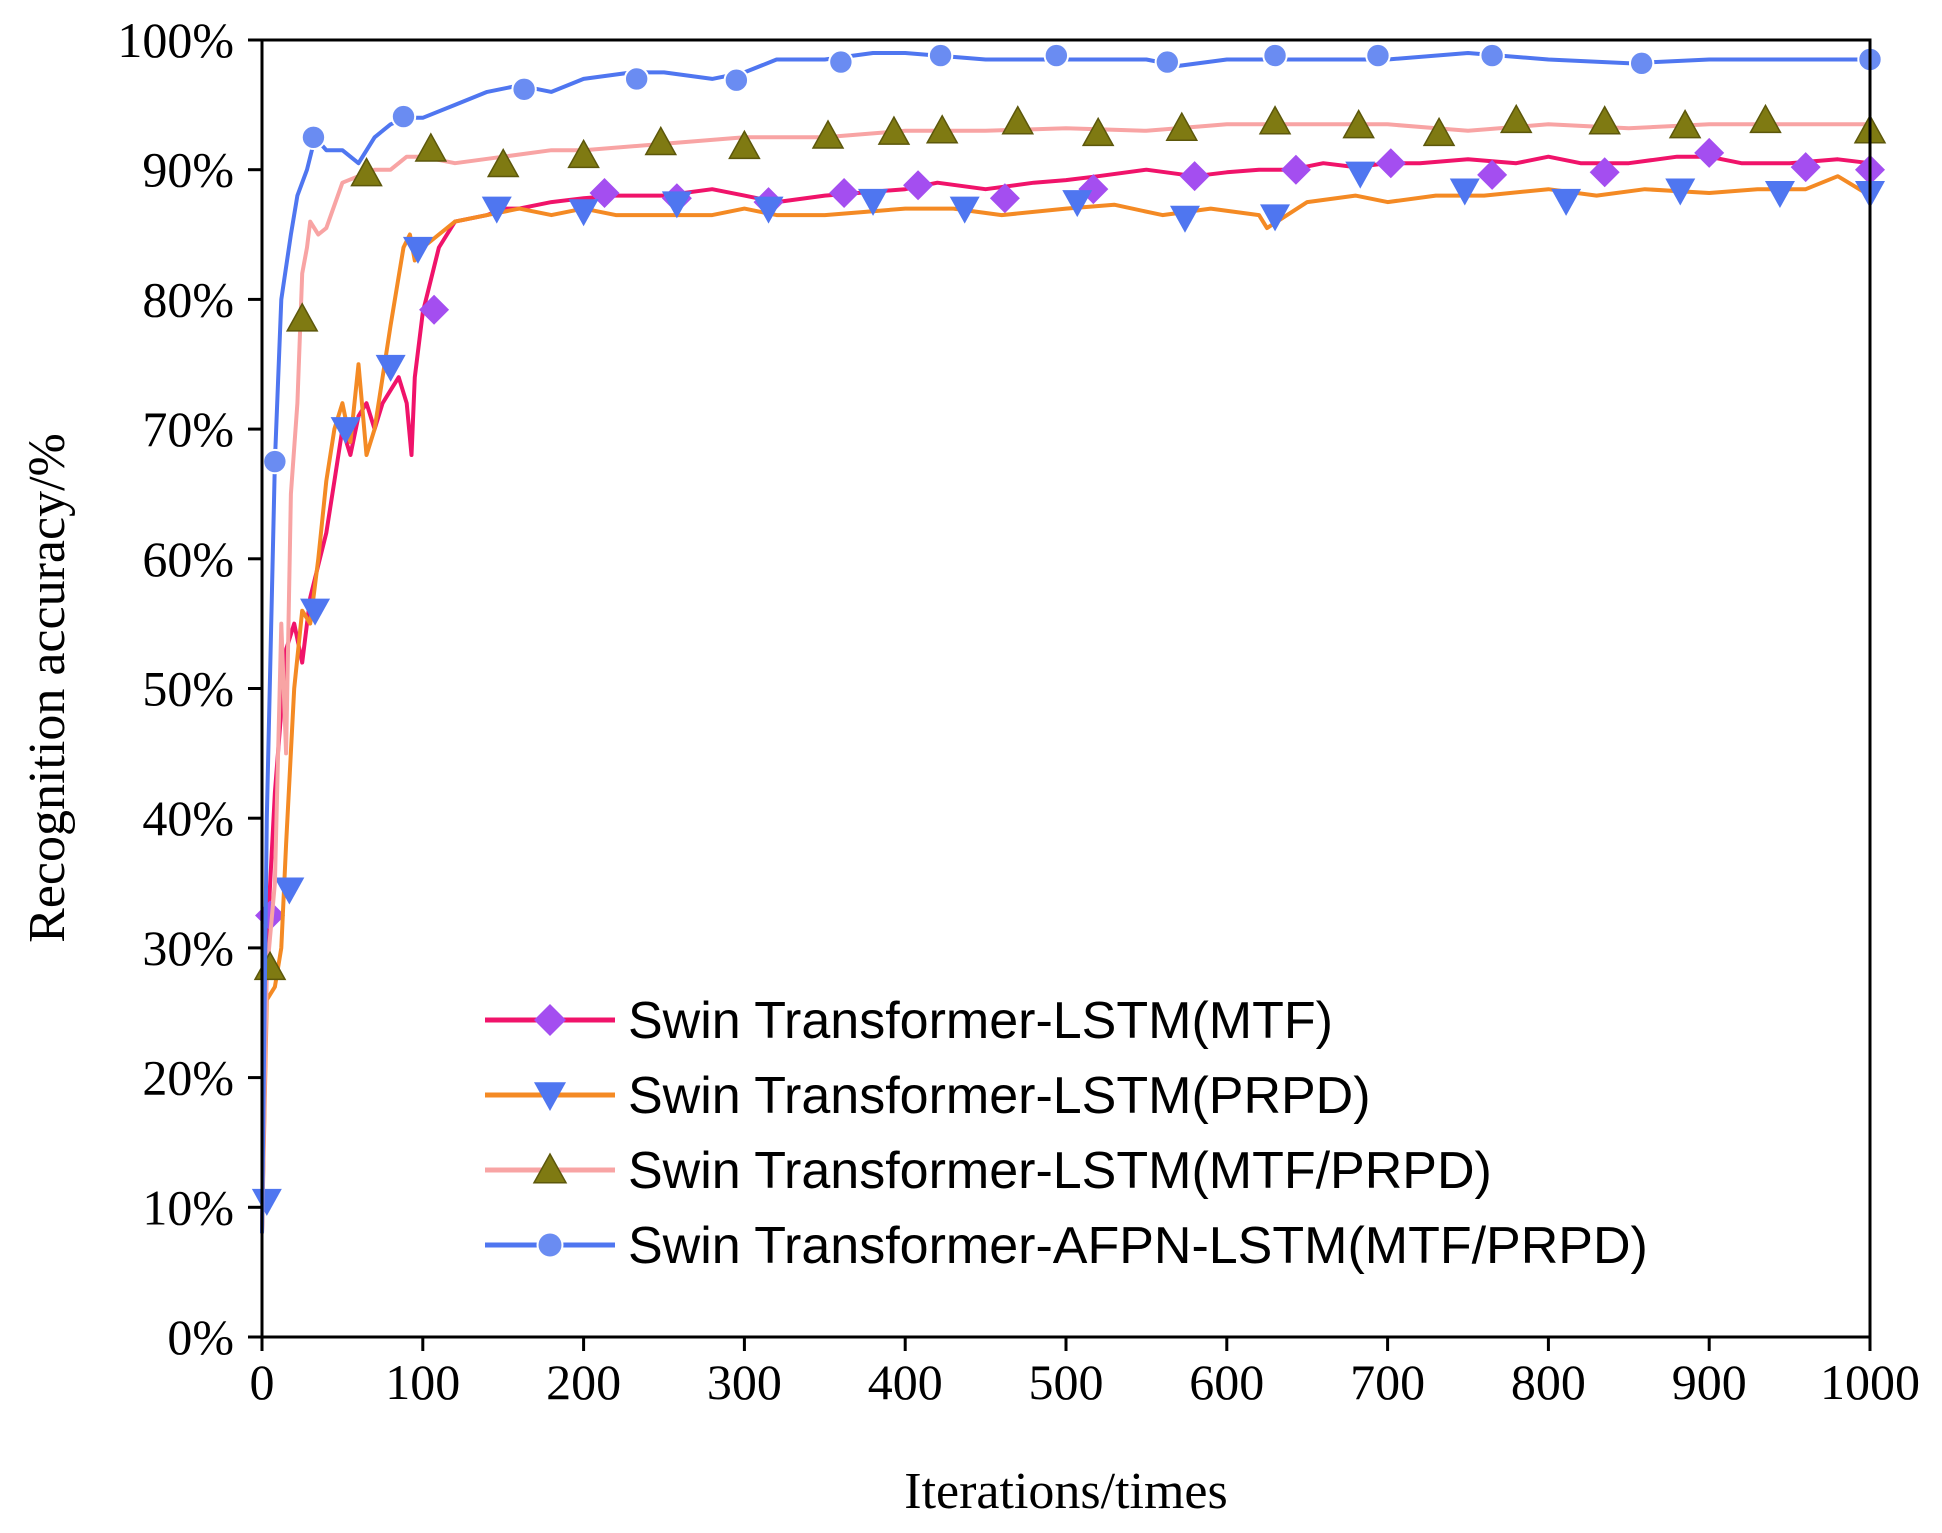 Image resolution: width=1942 pixels, height=1533 pixels. What do you see at coordinates (262, 1382) in the screenshot?
I see `x-tick-label: 0` at bounding box center [262, 1382].